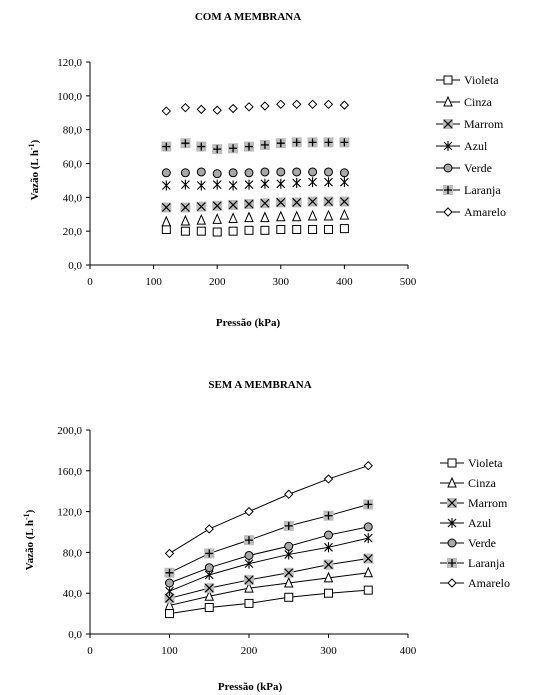 The height and width of the screenshot is (695, 533). I want to click on chart-2-title: SEM A MEMBRANA, so click(259, 385).